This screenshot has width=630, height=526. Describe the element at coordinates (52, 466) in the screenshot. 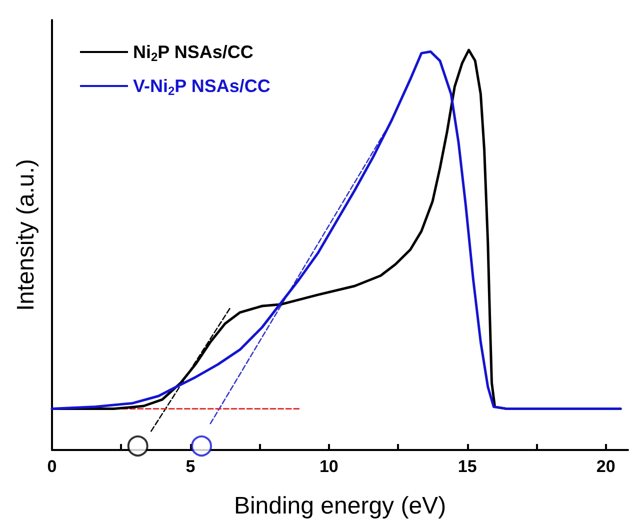

I see `x-tick-label: 0` at that location.